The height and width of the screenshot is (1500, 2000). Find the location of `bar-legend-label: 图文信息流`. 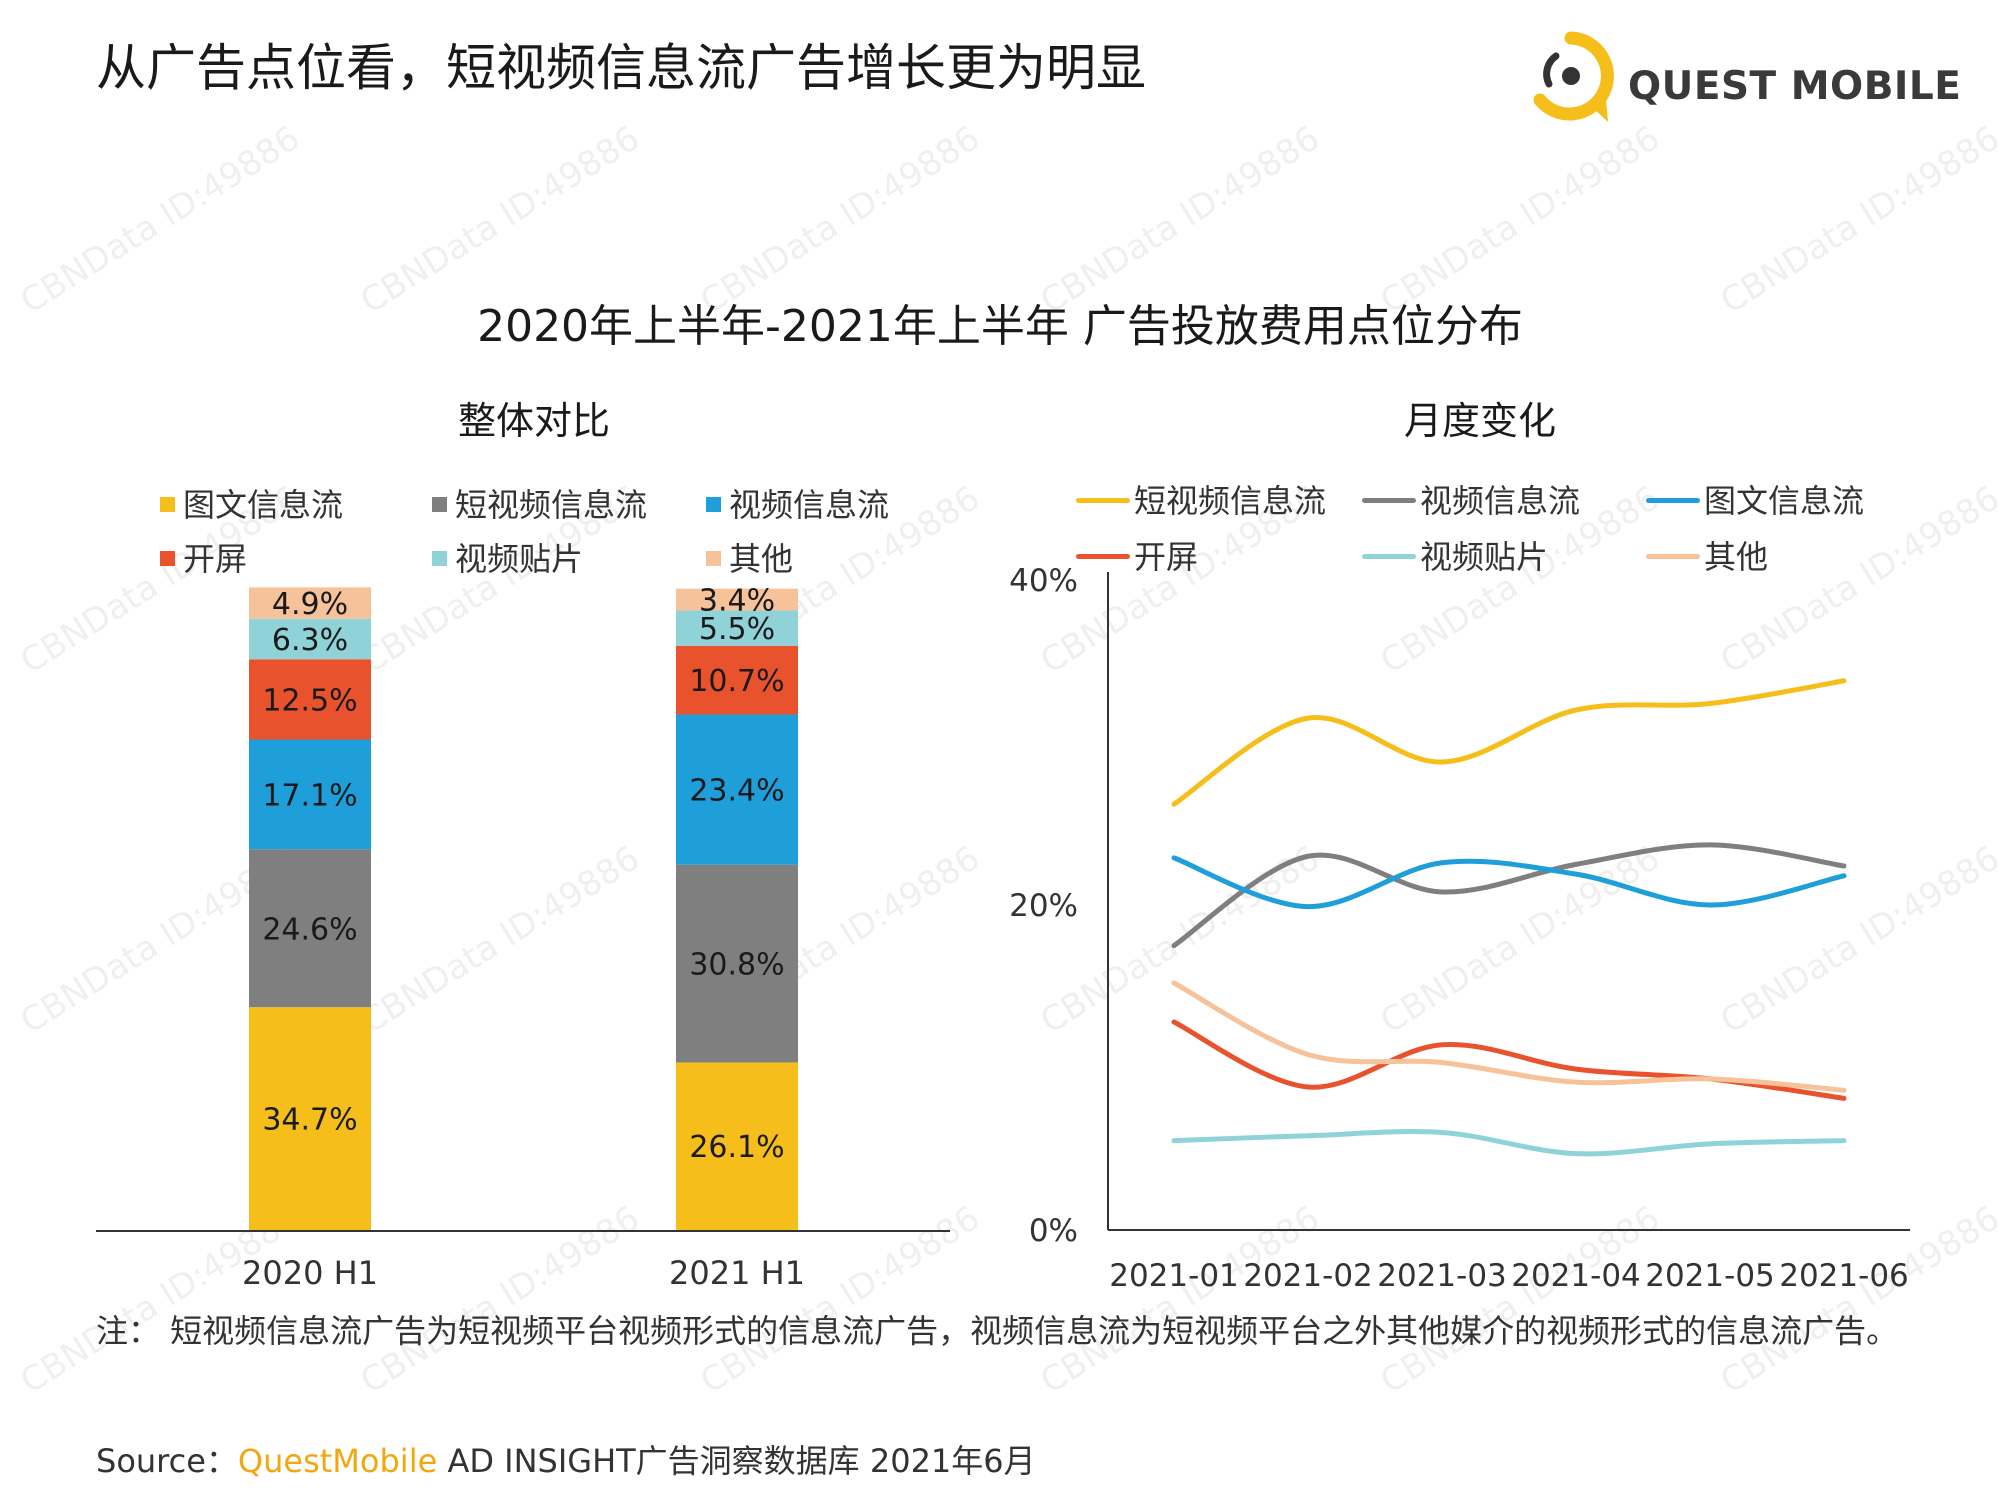

bar-legend-label: 图文信息流 is located at coordinates (263, 505).